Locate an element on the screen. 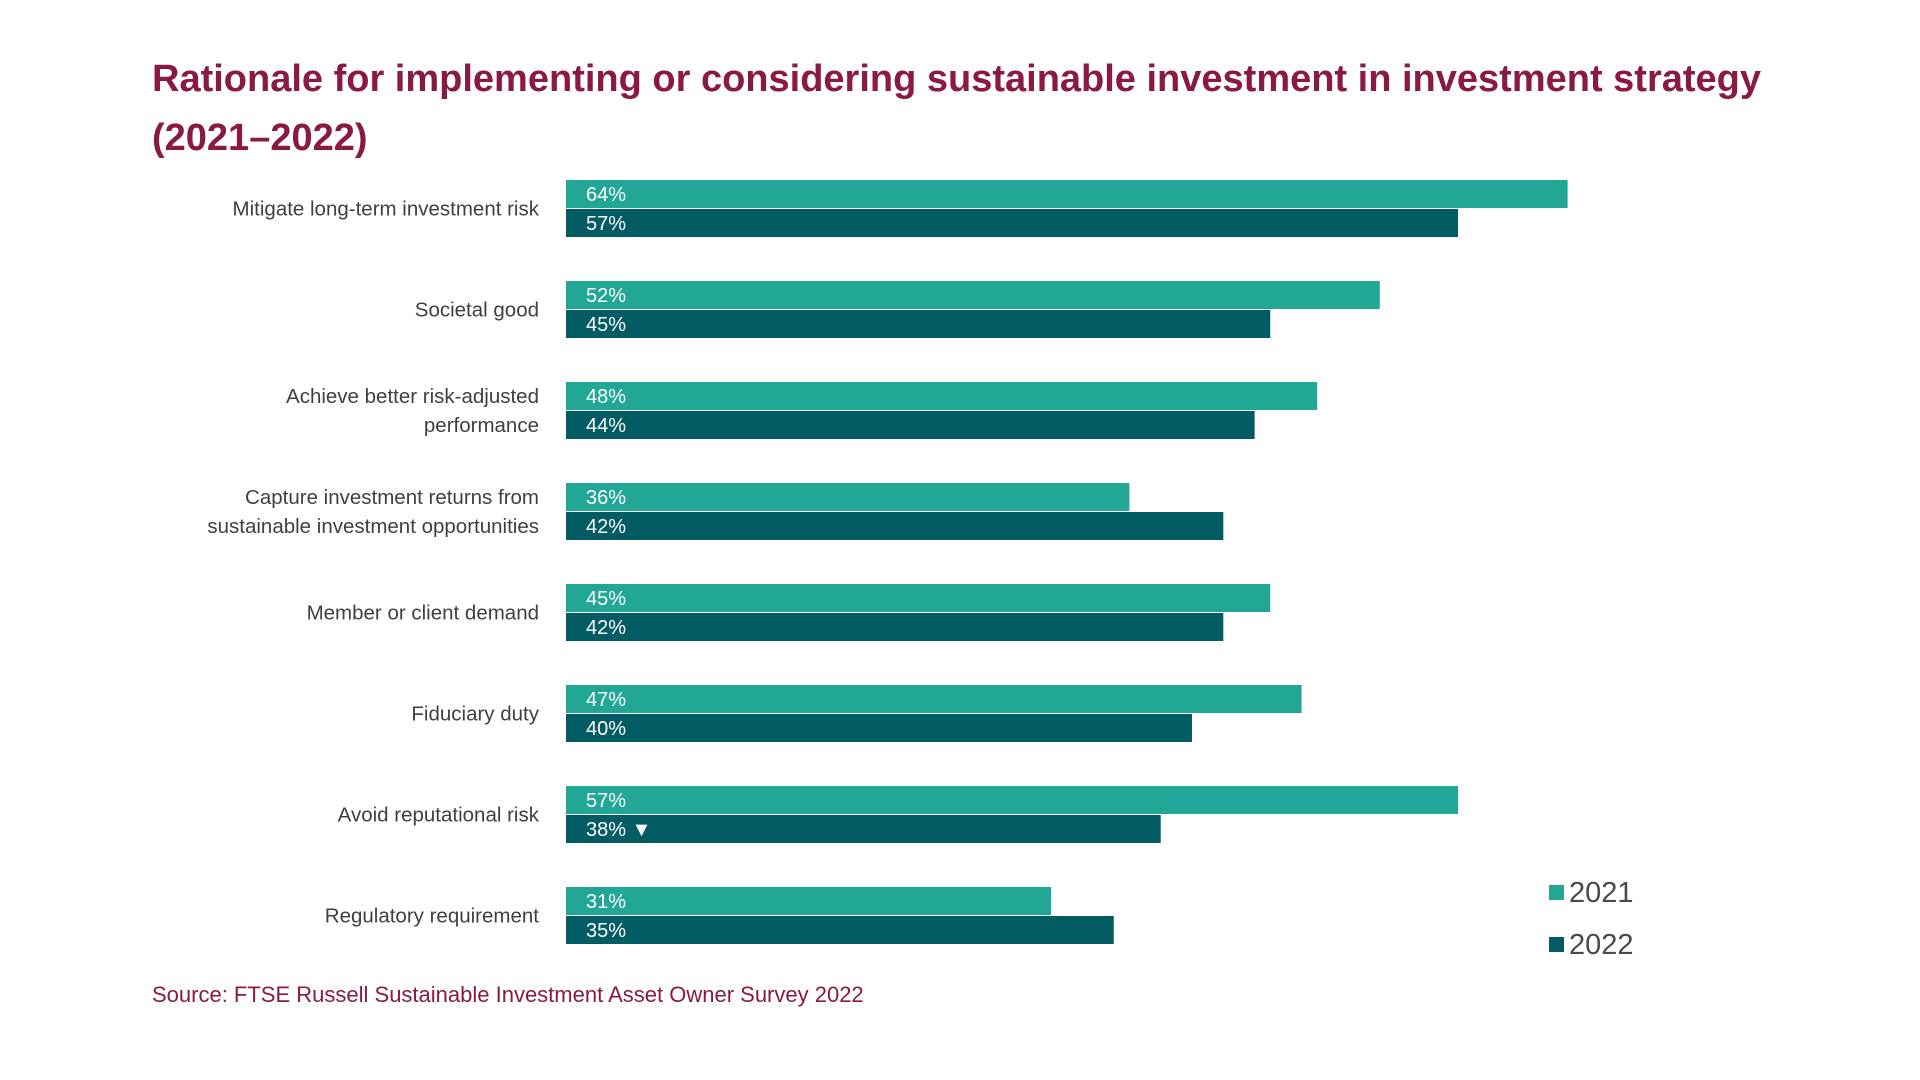 This screenshot has height=1080, width=1920. data-label: 31% is located at coordinates (606, 902).